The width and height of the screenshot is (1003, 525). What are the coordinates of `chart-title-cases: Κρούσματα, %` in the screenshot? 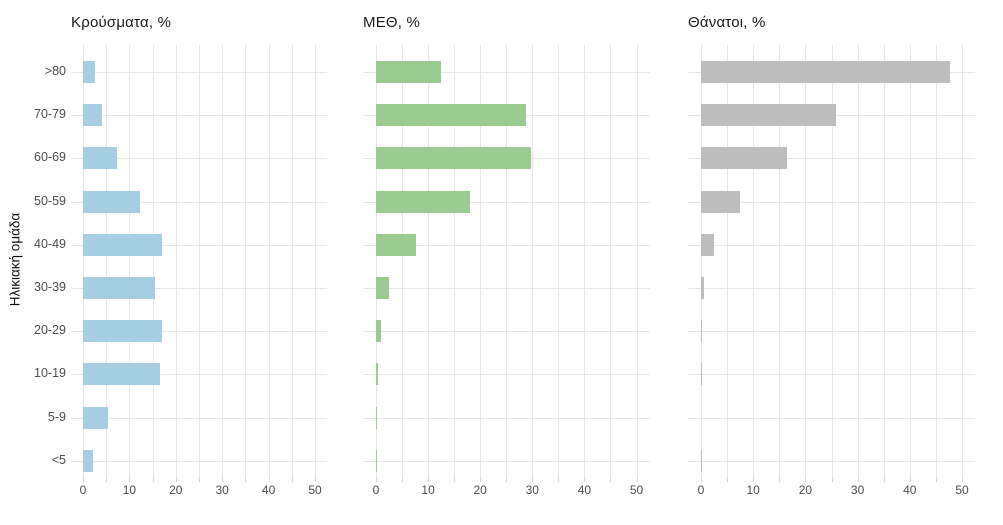 It's located at (121, 22).